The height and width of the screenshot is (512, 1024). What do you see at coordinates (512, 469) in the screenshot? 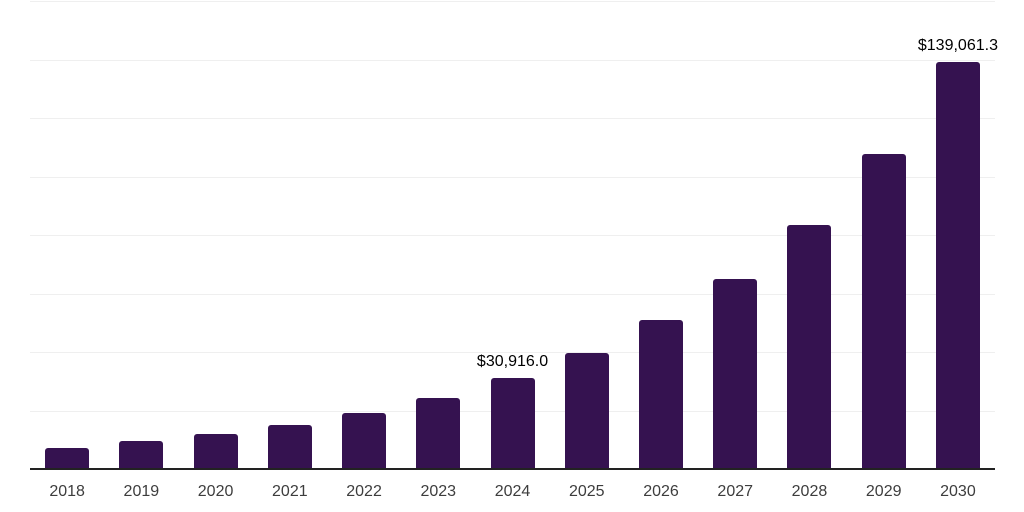
I see `x-axis-line` at bounding box center [512, 469].